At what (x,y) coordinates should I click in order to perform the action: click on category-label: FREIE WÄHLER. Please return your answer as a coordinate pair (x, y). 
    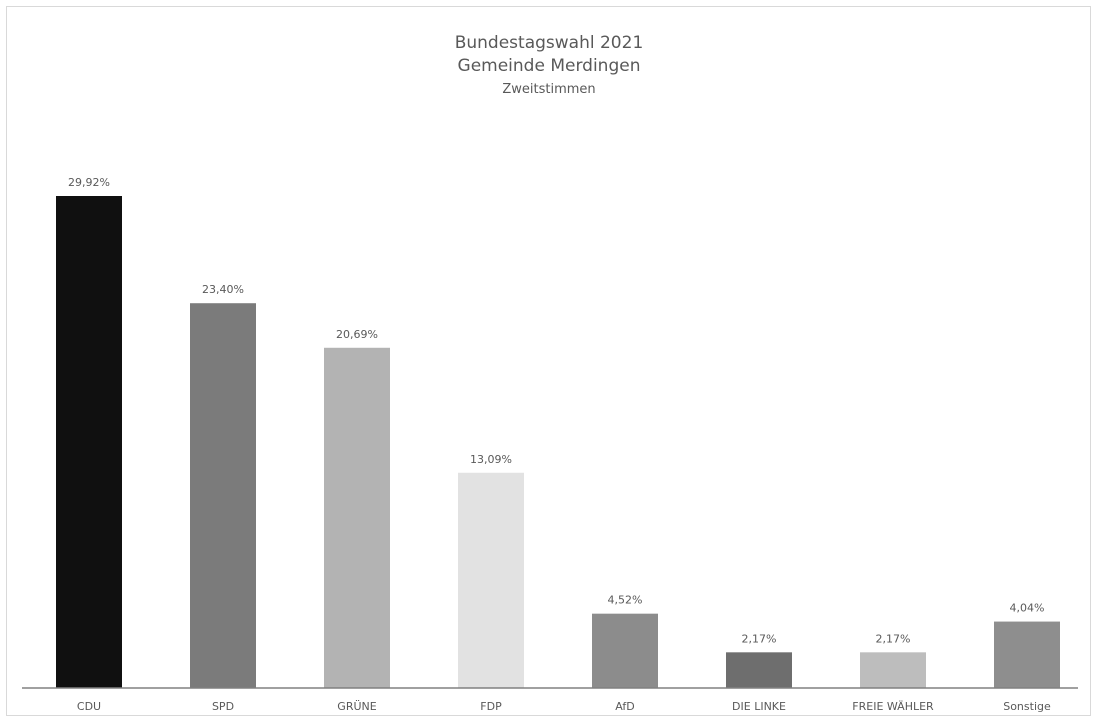
    Looking at the image, I should click on (893, 706).